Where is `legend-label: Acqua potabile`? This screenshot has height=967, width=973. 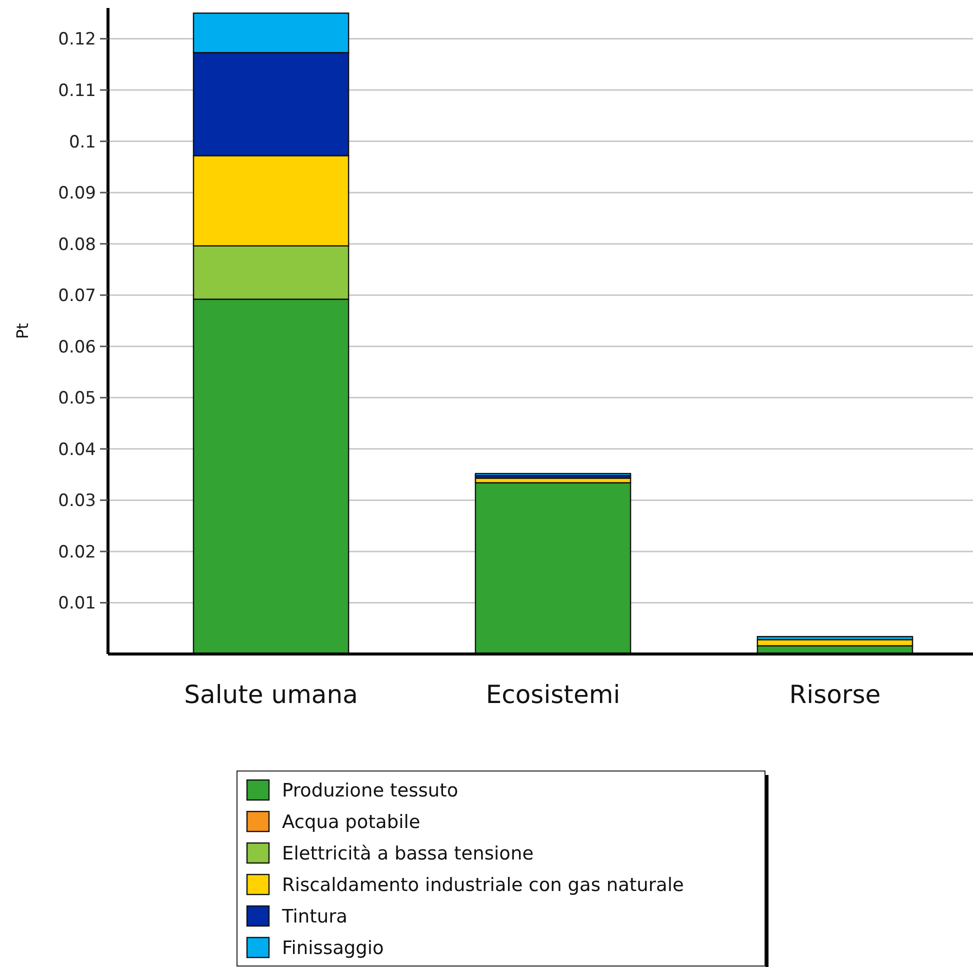
legend-label: Acqua potabile is located at coordinates (351, 822).